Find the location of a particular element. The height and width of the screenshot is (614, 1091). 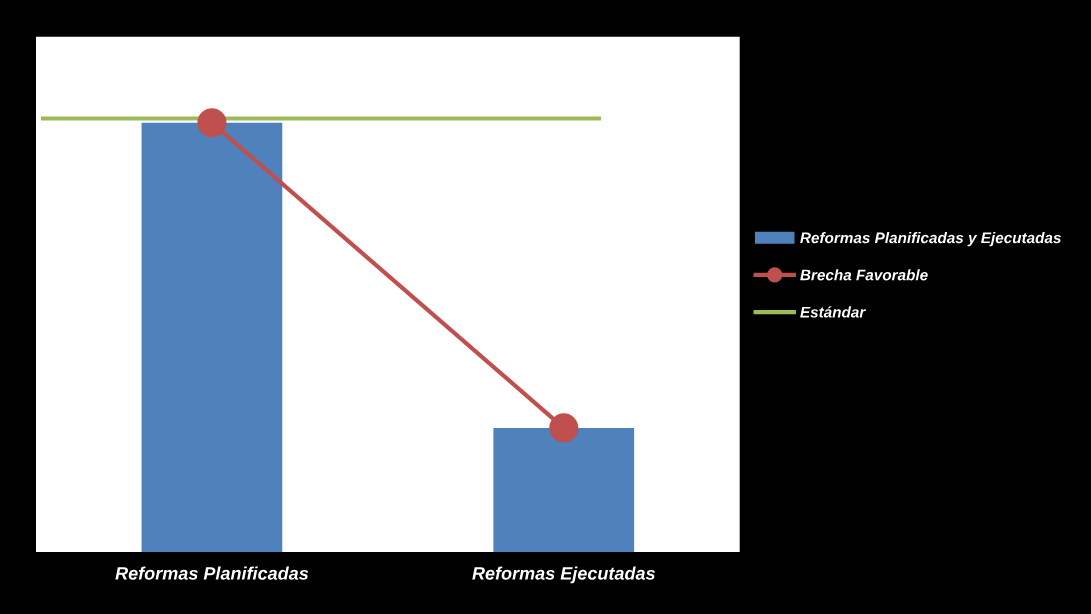

legend-label: Estándar is located at coordinates (833, 312).